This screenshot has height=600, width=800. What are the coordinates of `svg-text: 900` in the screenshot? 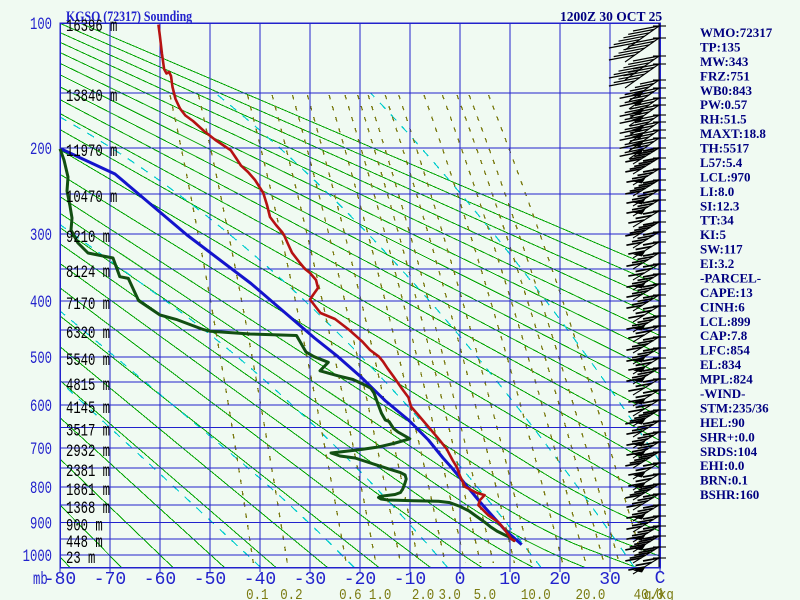 It's located at (41, 523).